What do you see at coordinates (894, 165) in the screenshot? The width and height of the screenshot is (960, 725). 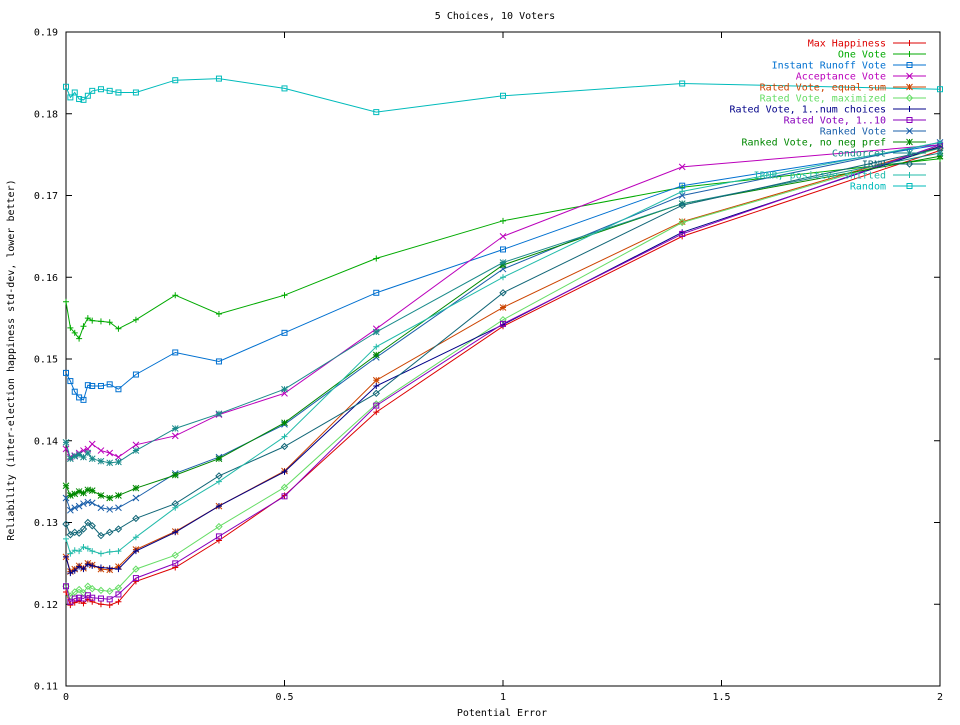 I see `legend-item: IRNR` at bounding box center [894, 165].